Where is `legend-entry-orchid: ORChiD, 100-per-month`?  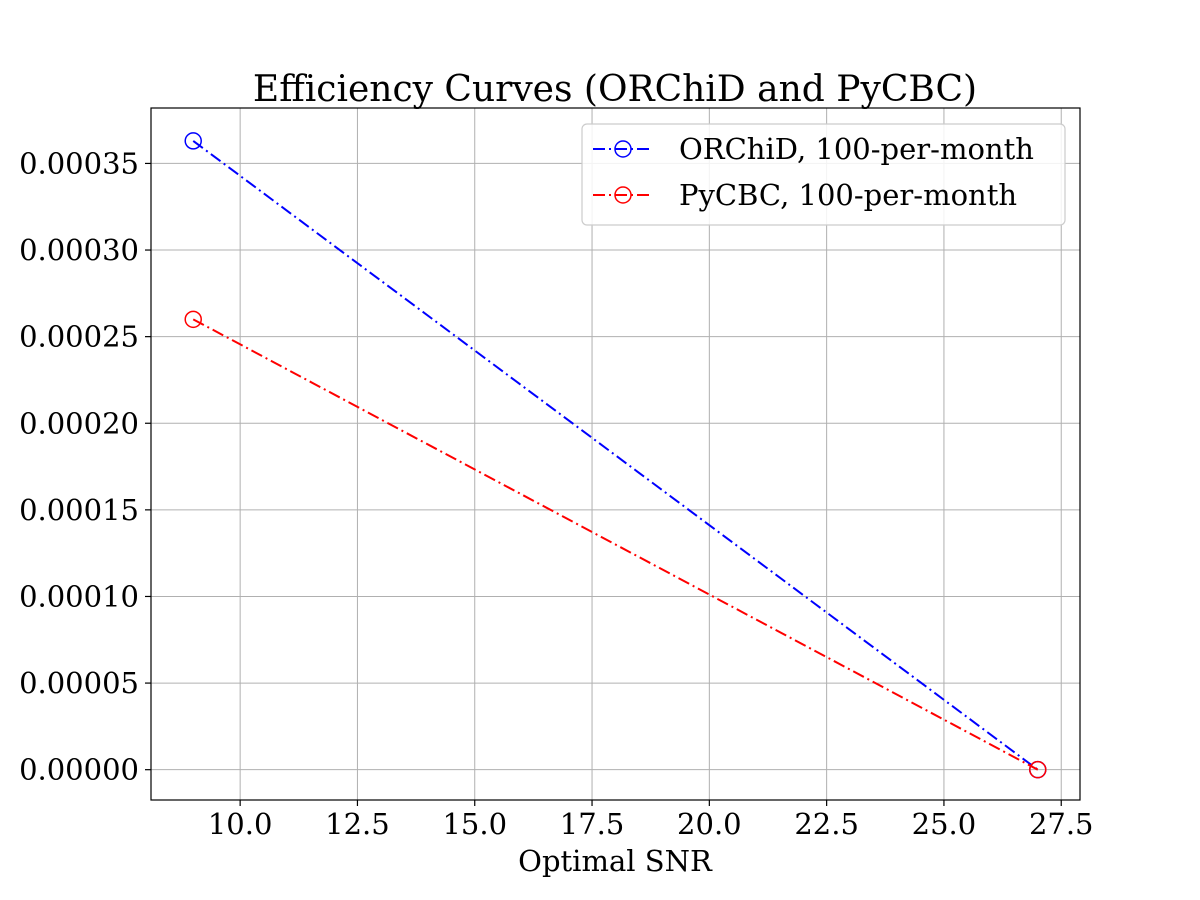 legend-entry-orchid: ORChiD, 100-per-month is located at coordinates (813, 149).